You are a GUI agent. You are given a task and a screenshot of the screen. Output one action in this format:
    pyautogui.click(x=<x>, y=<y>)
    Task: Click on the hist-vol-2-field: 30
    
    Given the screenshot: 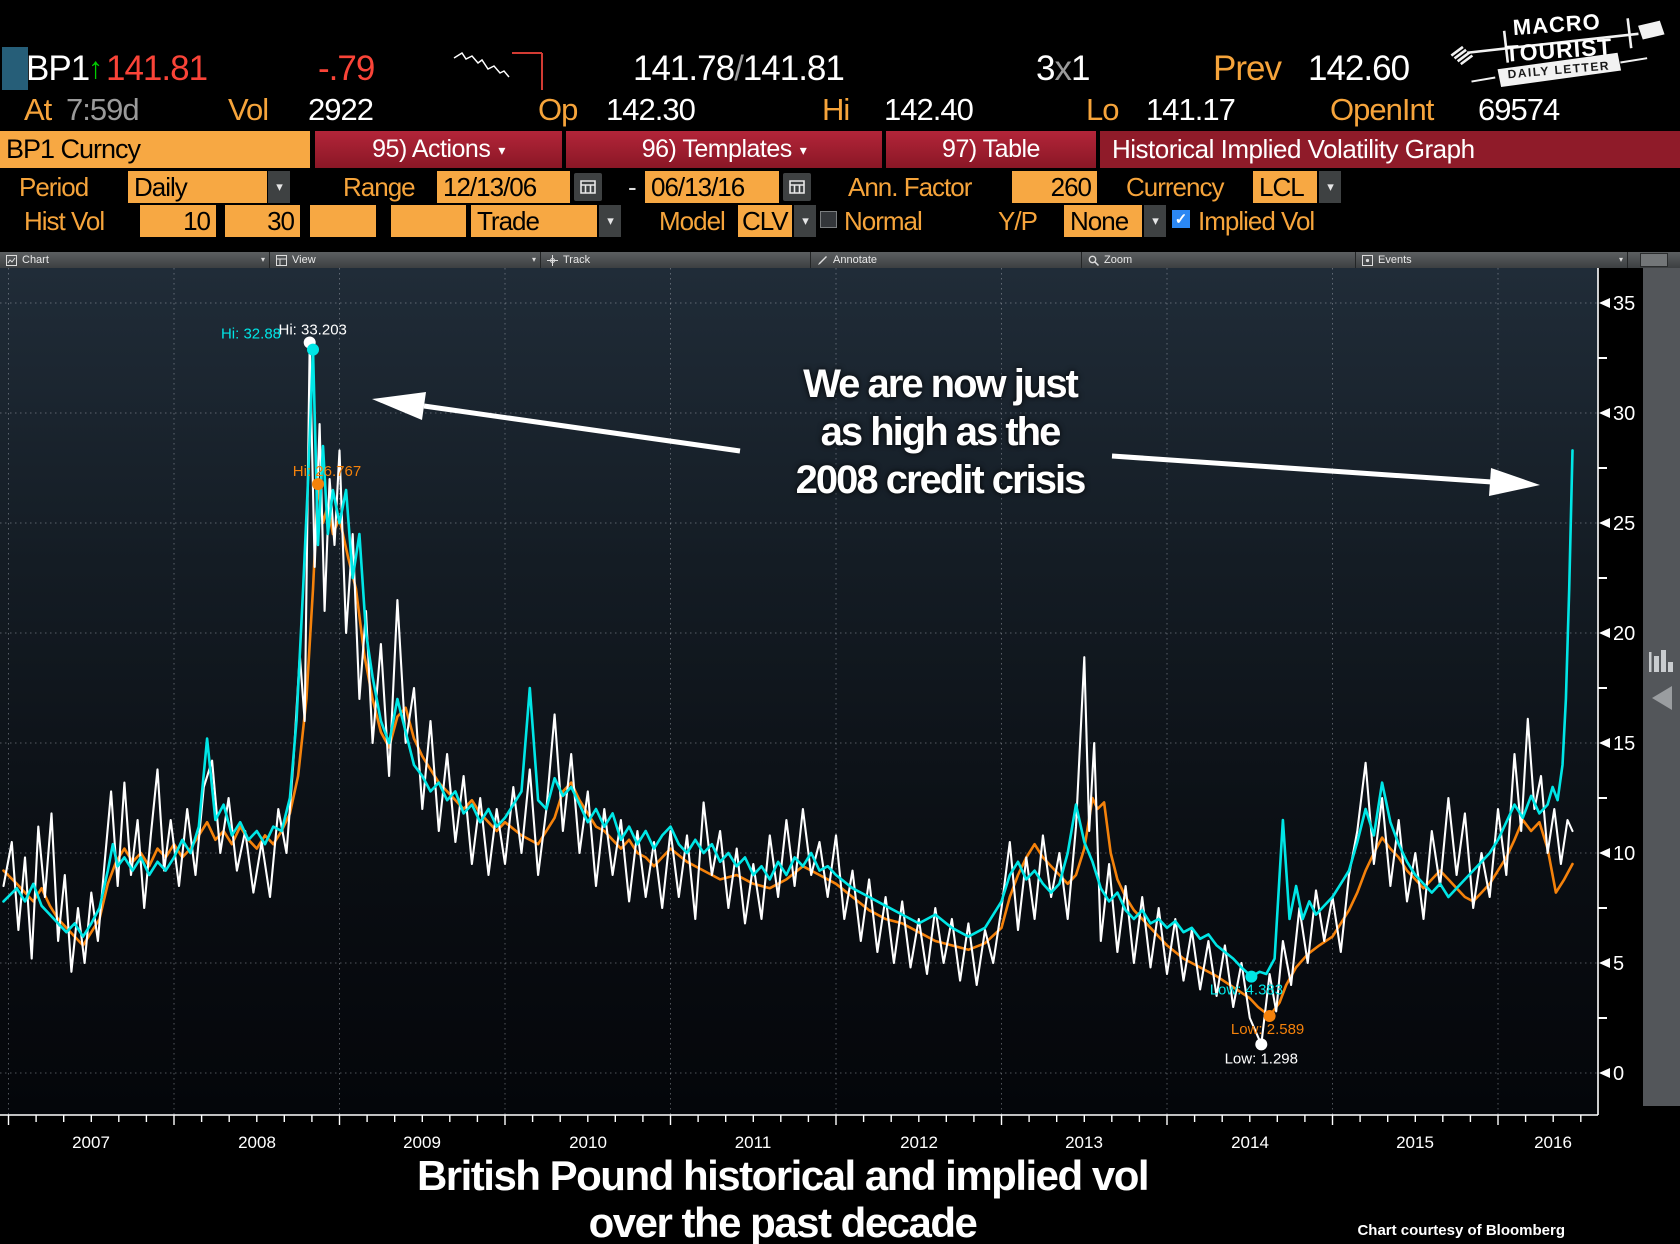 What is the action you would take?
    pyautogui.click(x=262, y=221)
    